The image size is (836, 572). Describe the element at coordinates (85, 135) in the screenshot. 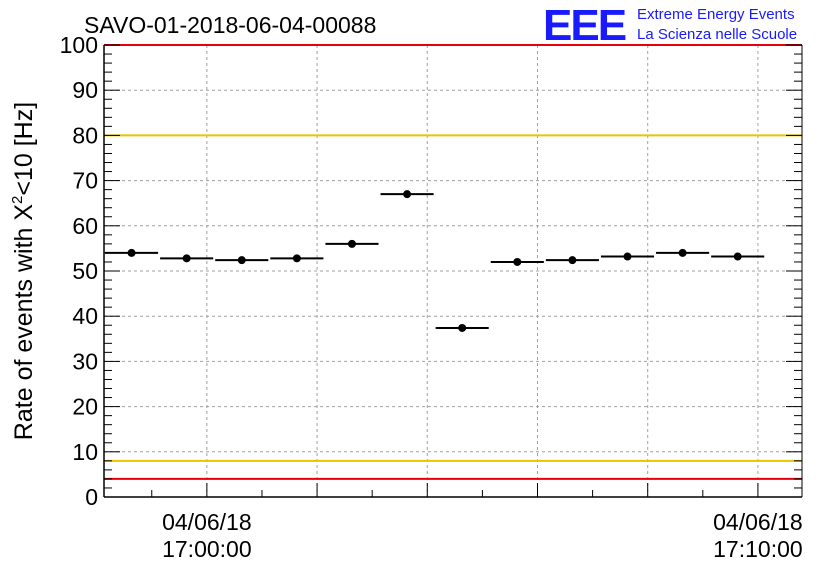

I see `y-tick-label: 80` at that location.